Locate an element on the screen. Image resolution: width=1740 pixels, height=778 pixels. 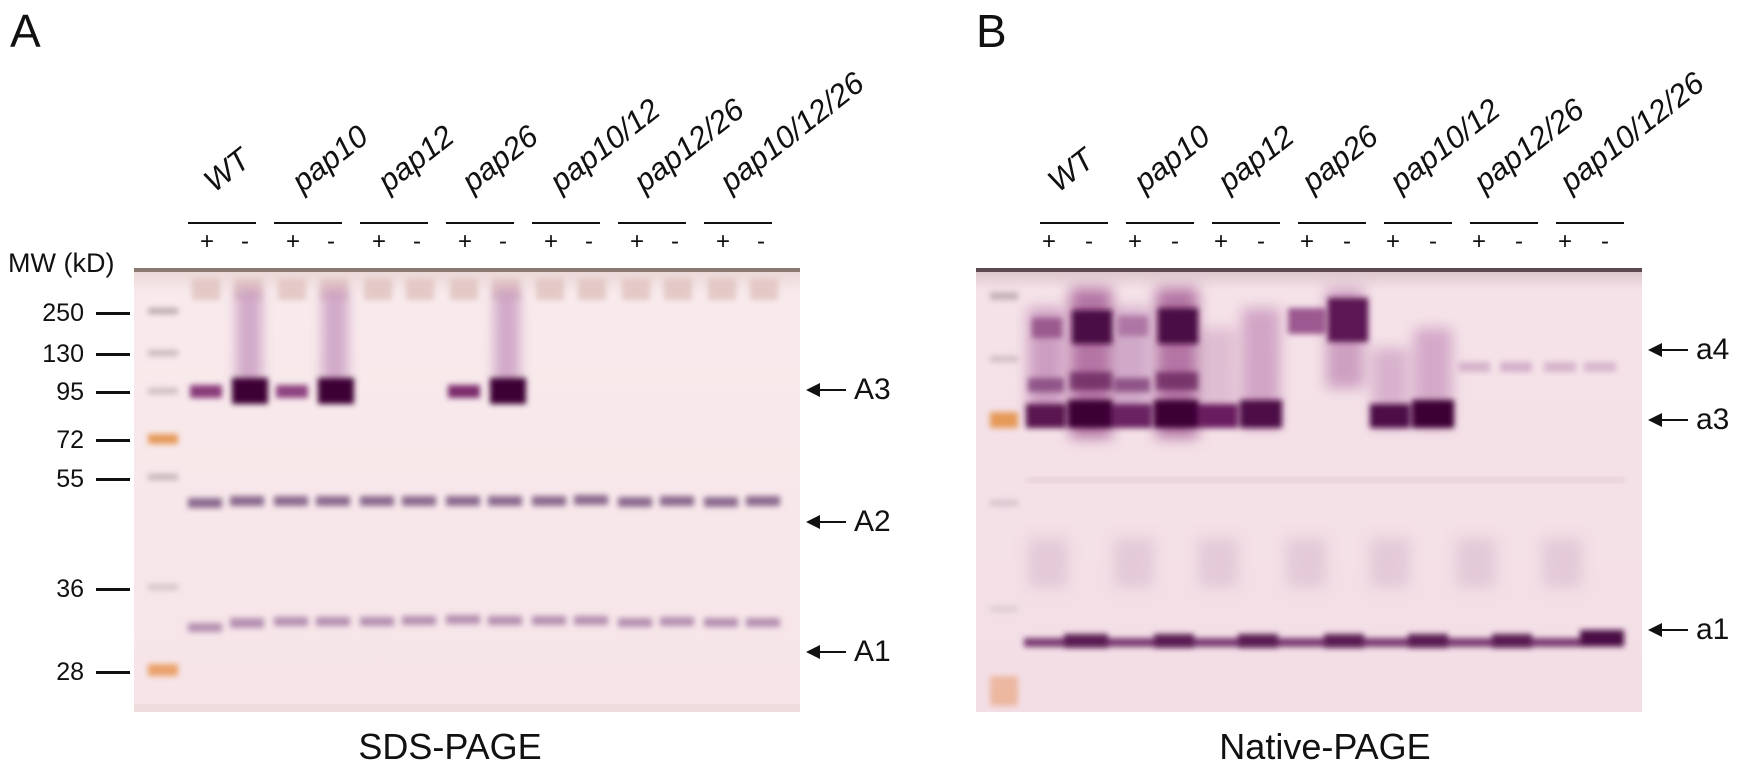
arrow-a2 is located at coordinates (813, 522).